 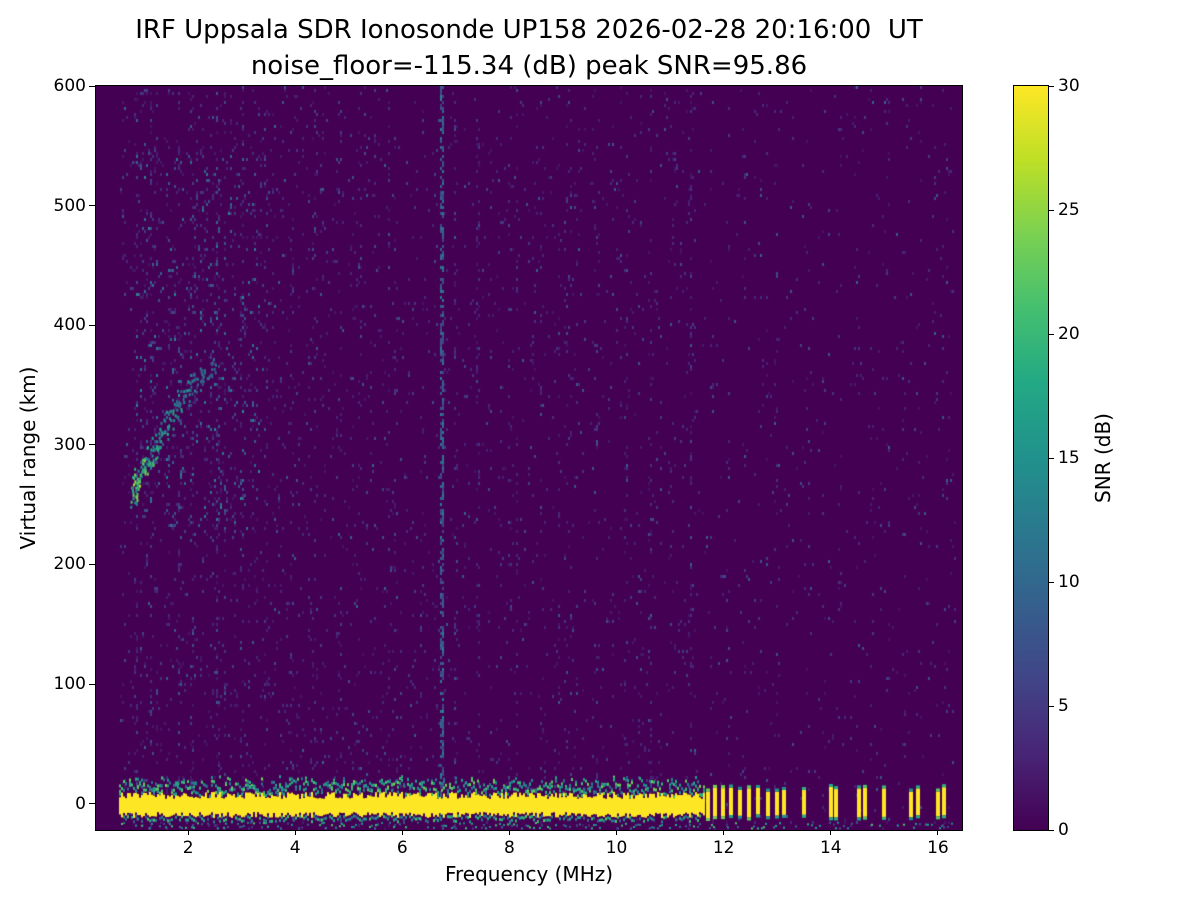 What do you see at coordinates (1069, 334) in the screenshot?
I see `colorbar-tick-label: 20` at bounding box center [1069, 334].